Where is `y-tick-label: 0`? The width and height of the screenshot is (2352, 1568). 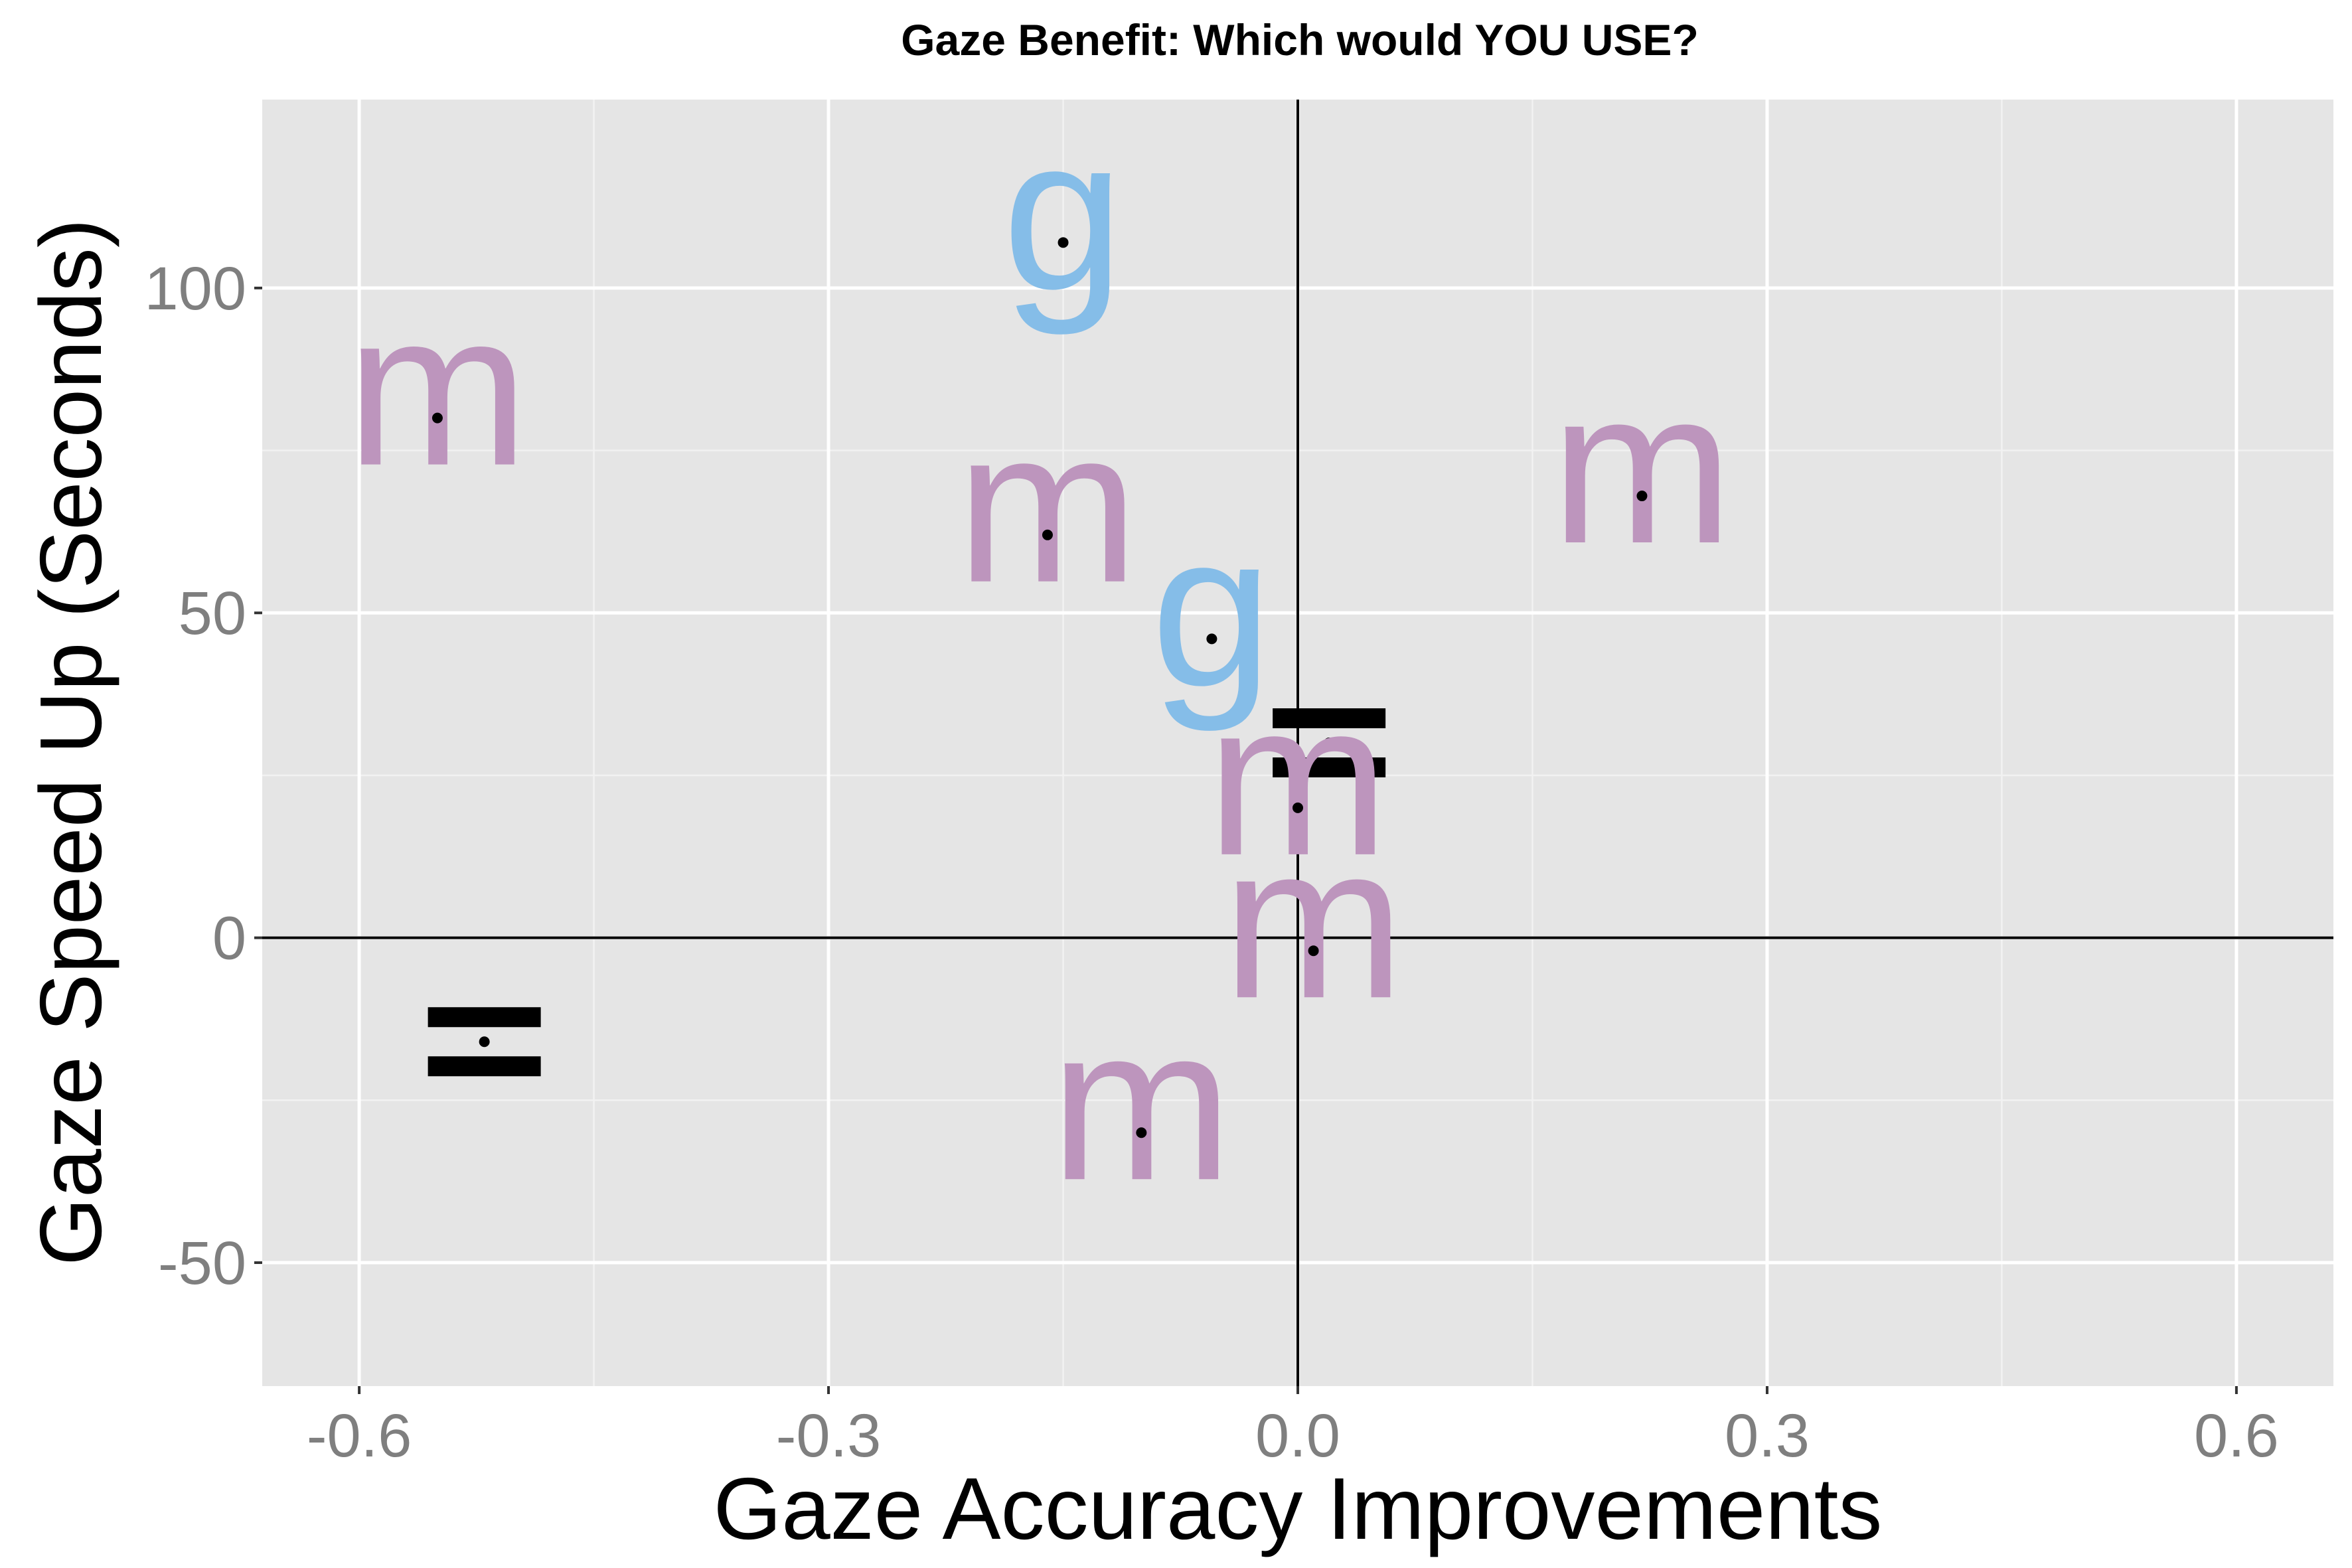 y-tick-label: 0 is located at coordinates (229, 939).